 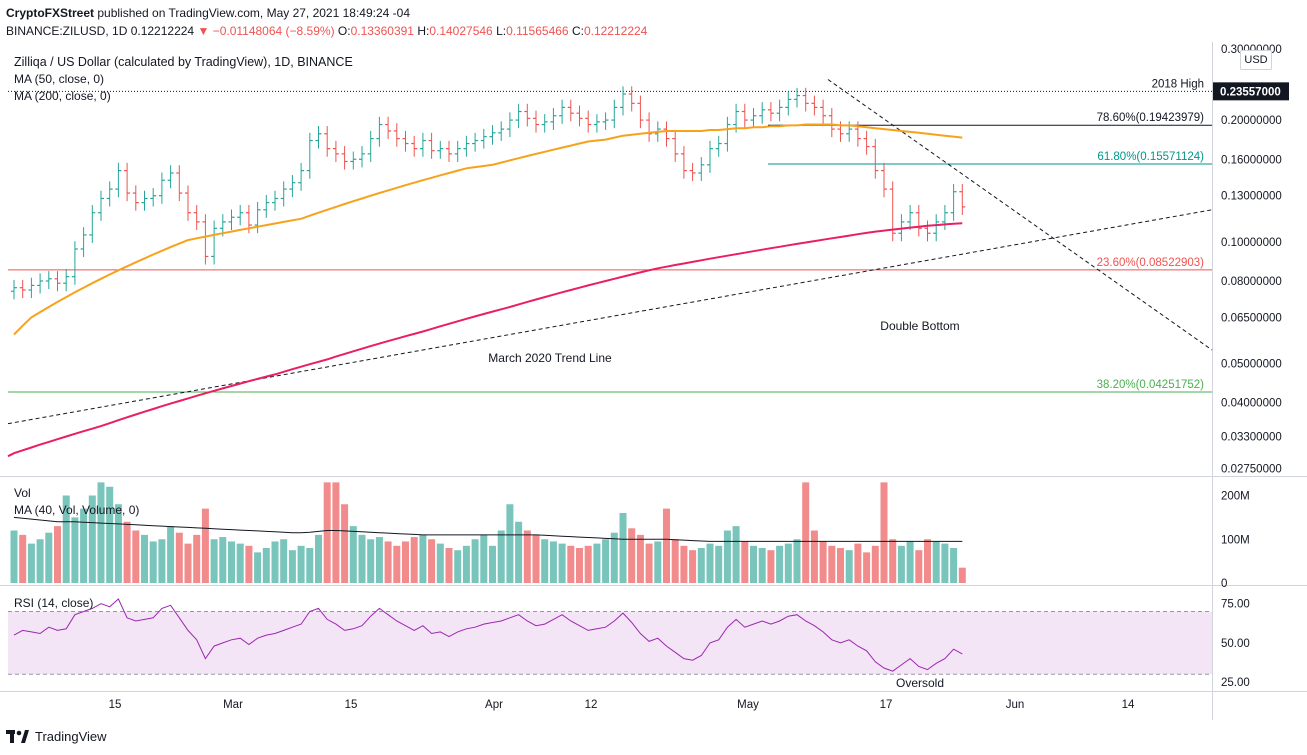 I want to click on rsi-line, so click(x=488, y=635).